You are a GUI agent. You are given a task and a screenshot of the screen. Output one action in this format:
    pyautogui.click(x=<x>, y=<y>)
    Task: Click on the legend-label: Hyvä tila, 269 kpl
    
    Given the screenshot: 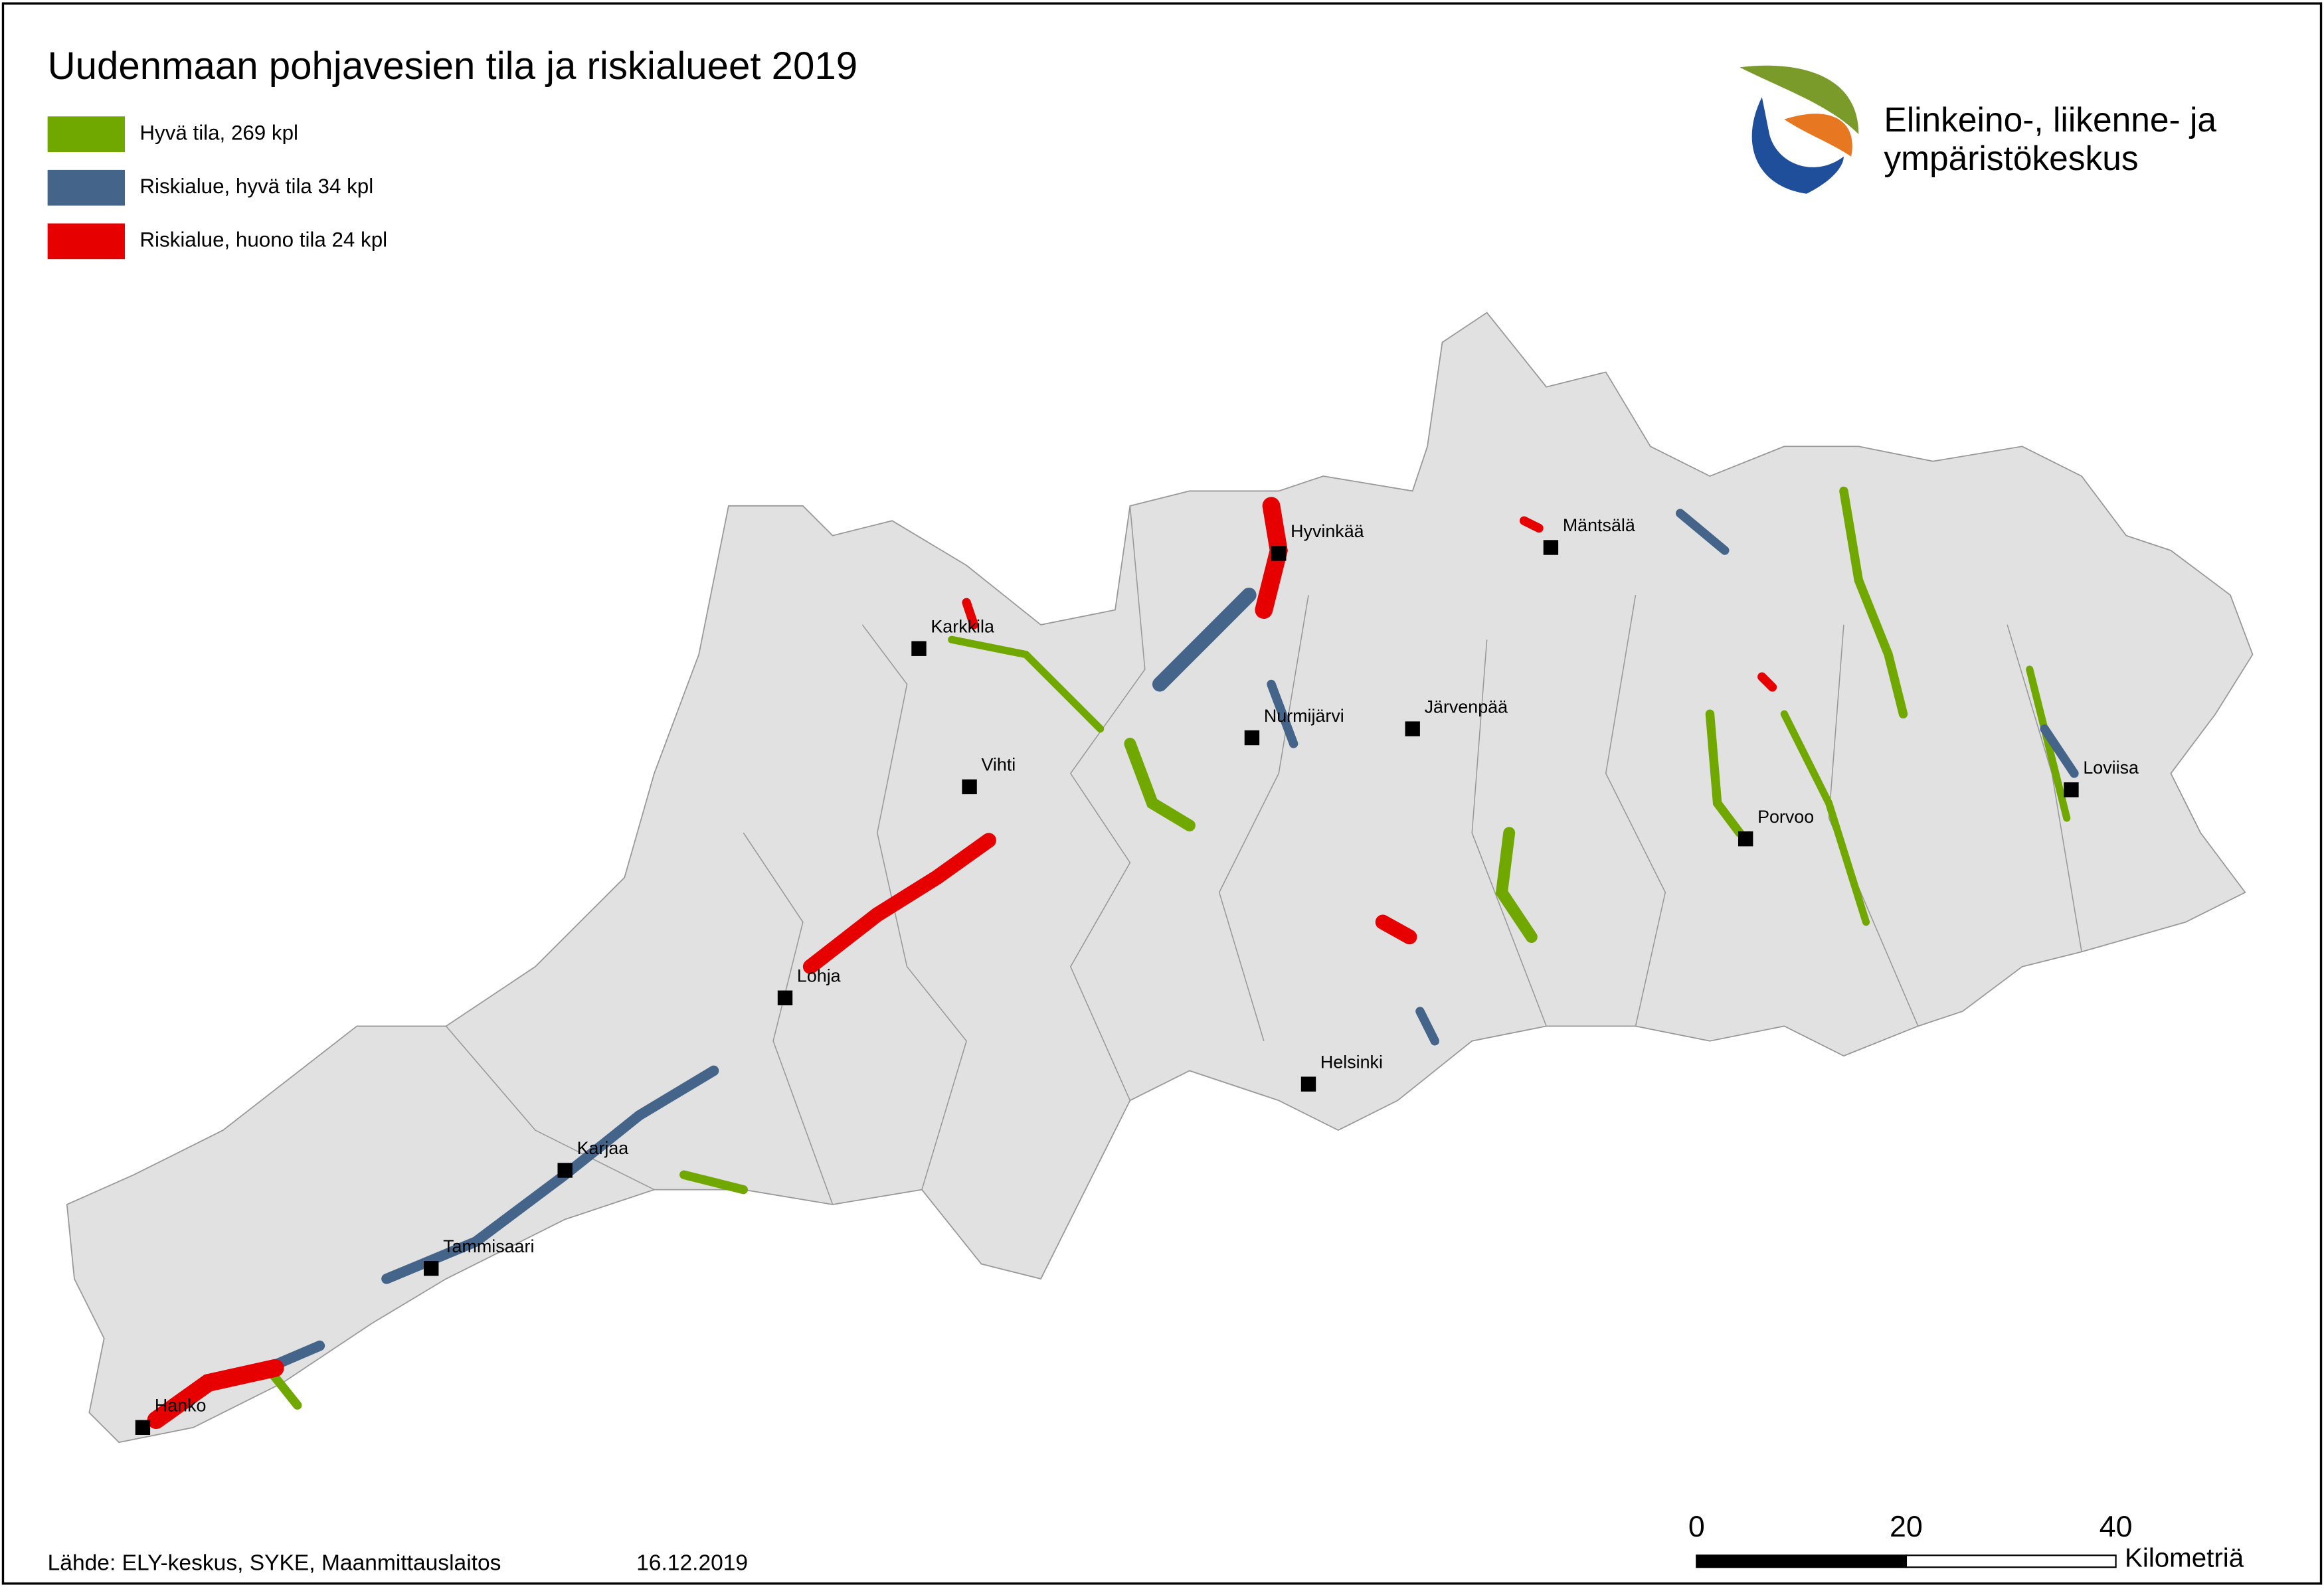 What is the action you would take?
    pyautogui.click(x=218, y=133)
    